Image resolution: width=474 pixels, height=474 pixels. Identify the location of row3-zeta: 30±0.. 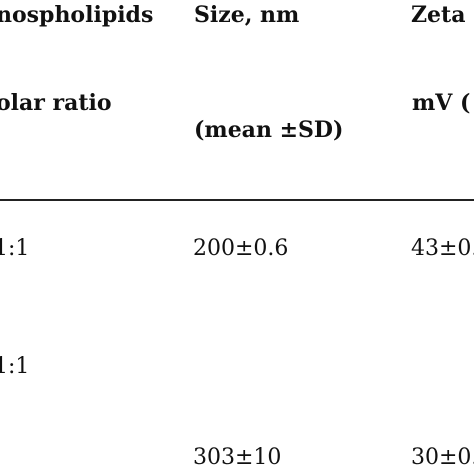
(442, 457).